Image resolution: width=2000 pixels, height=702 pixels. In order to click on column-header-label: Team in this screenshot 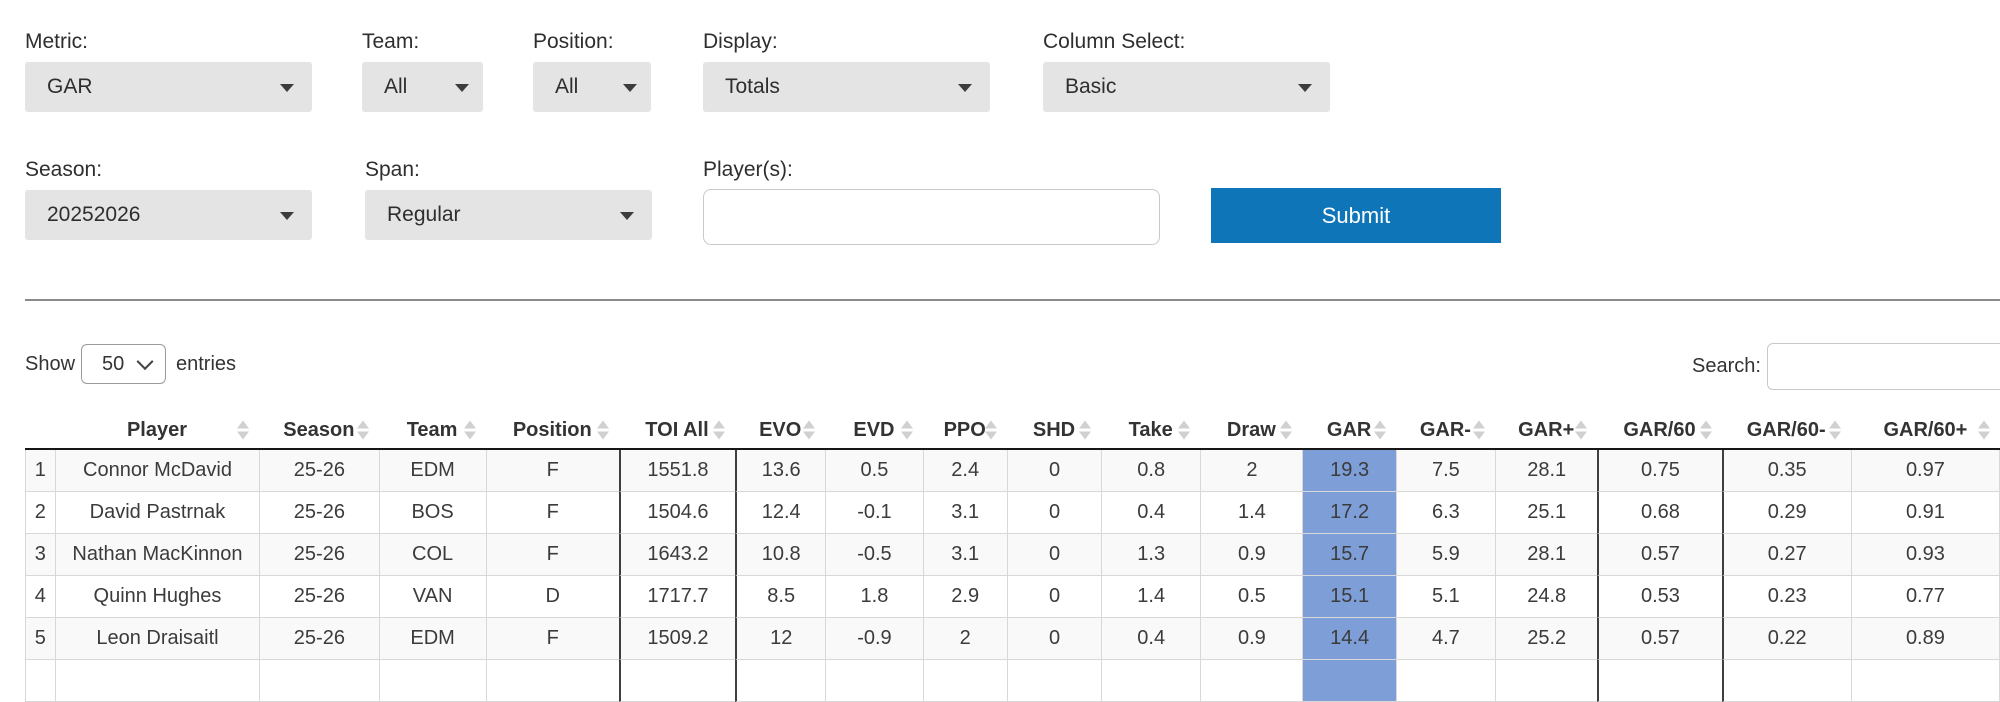, I will do `click(432, 429)`.